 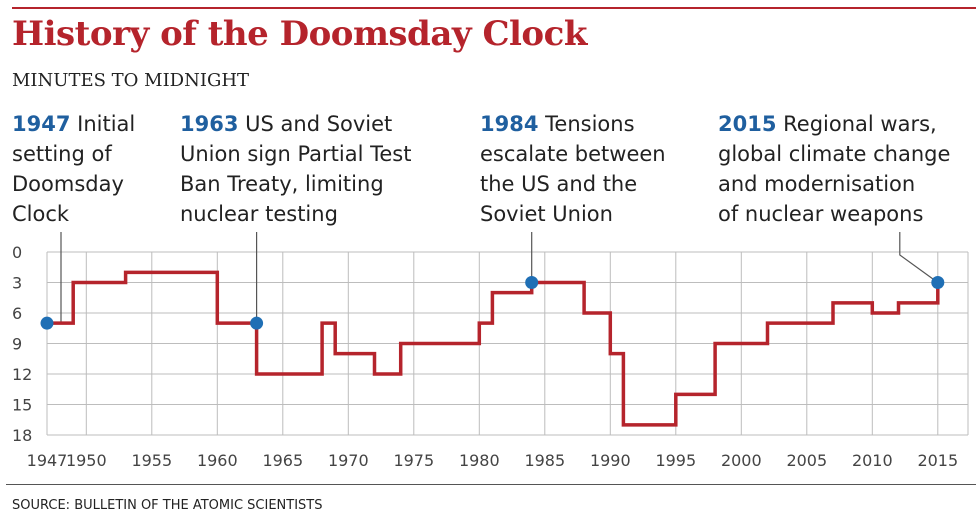 I want to click on x-tick-label: 1960, so click(x=217, y=460).